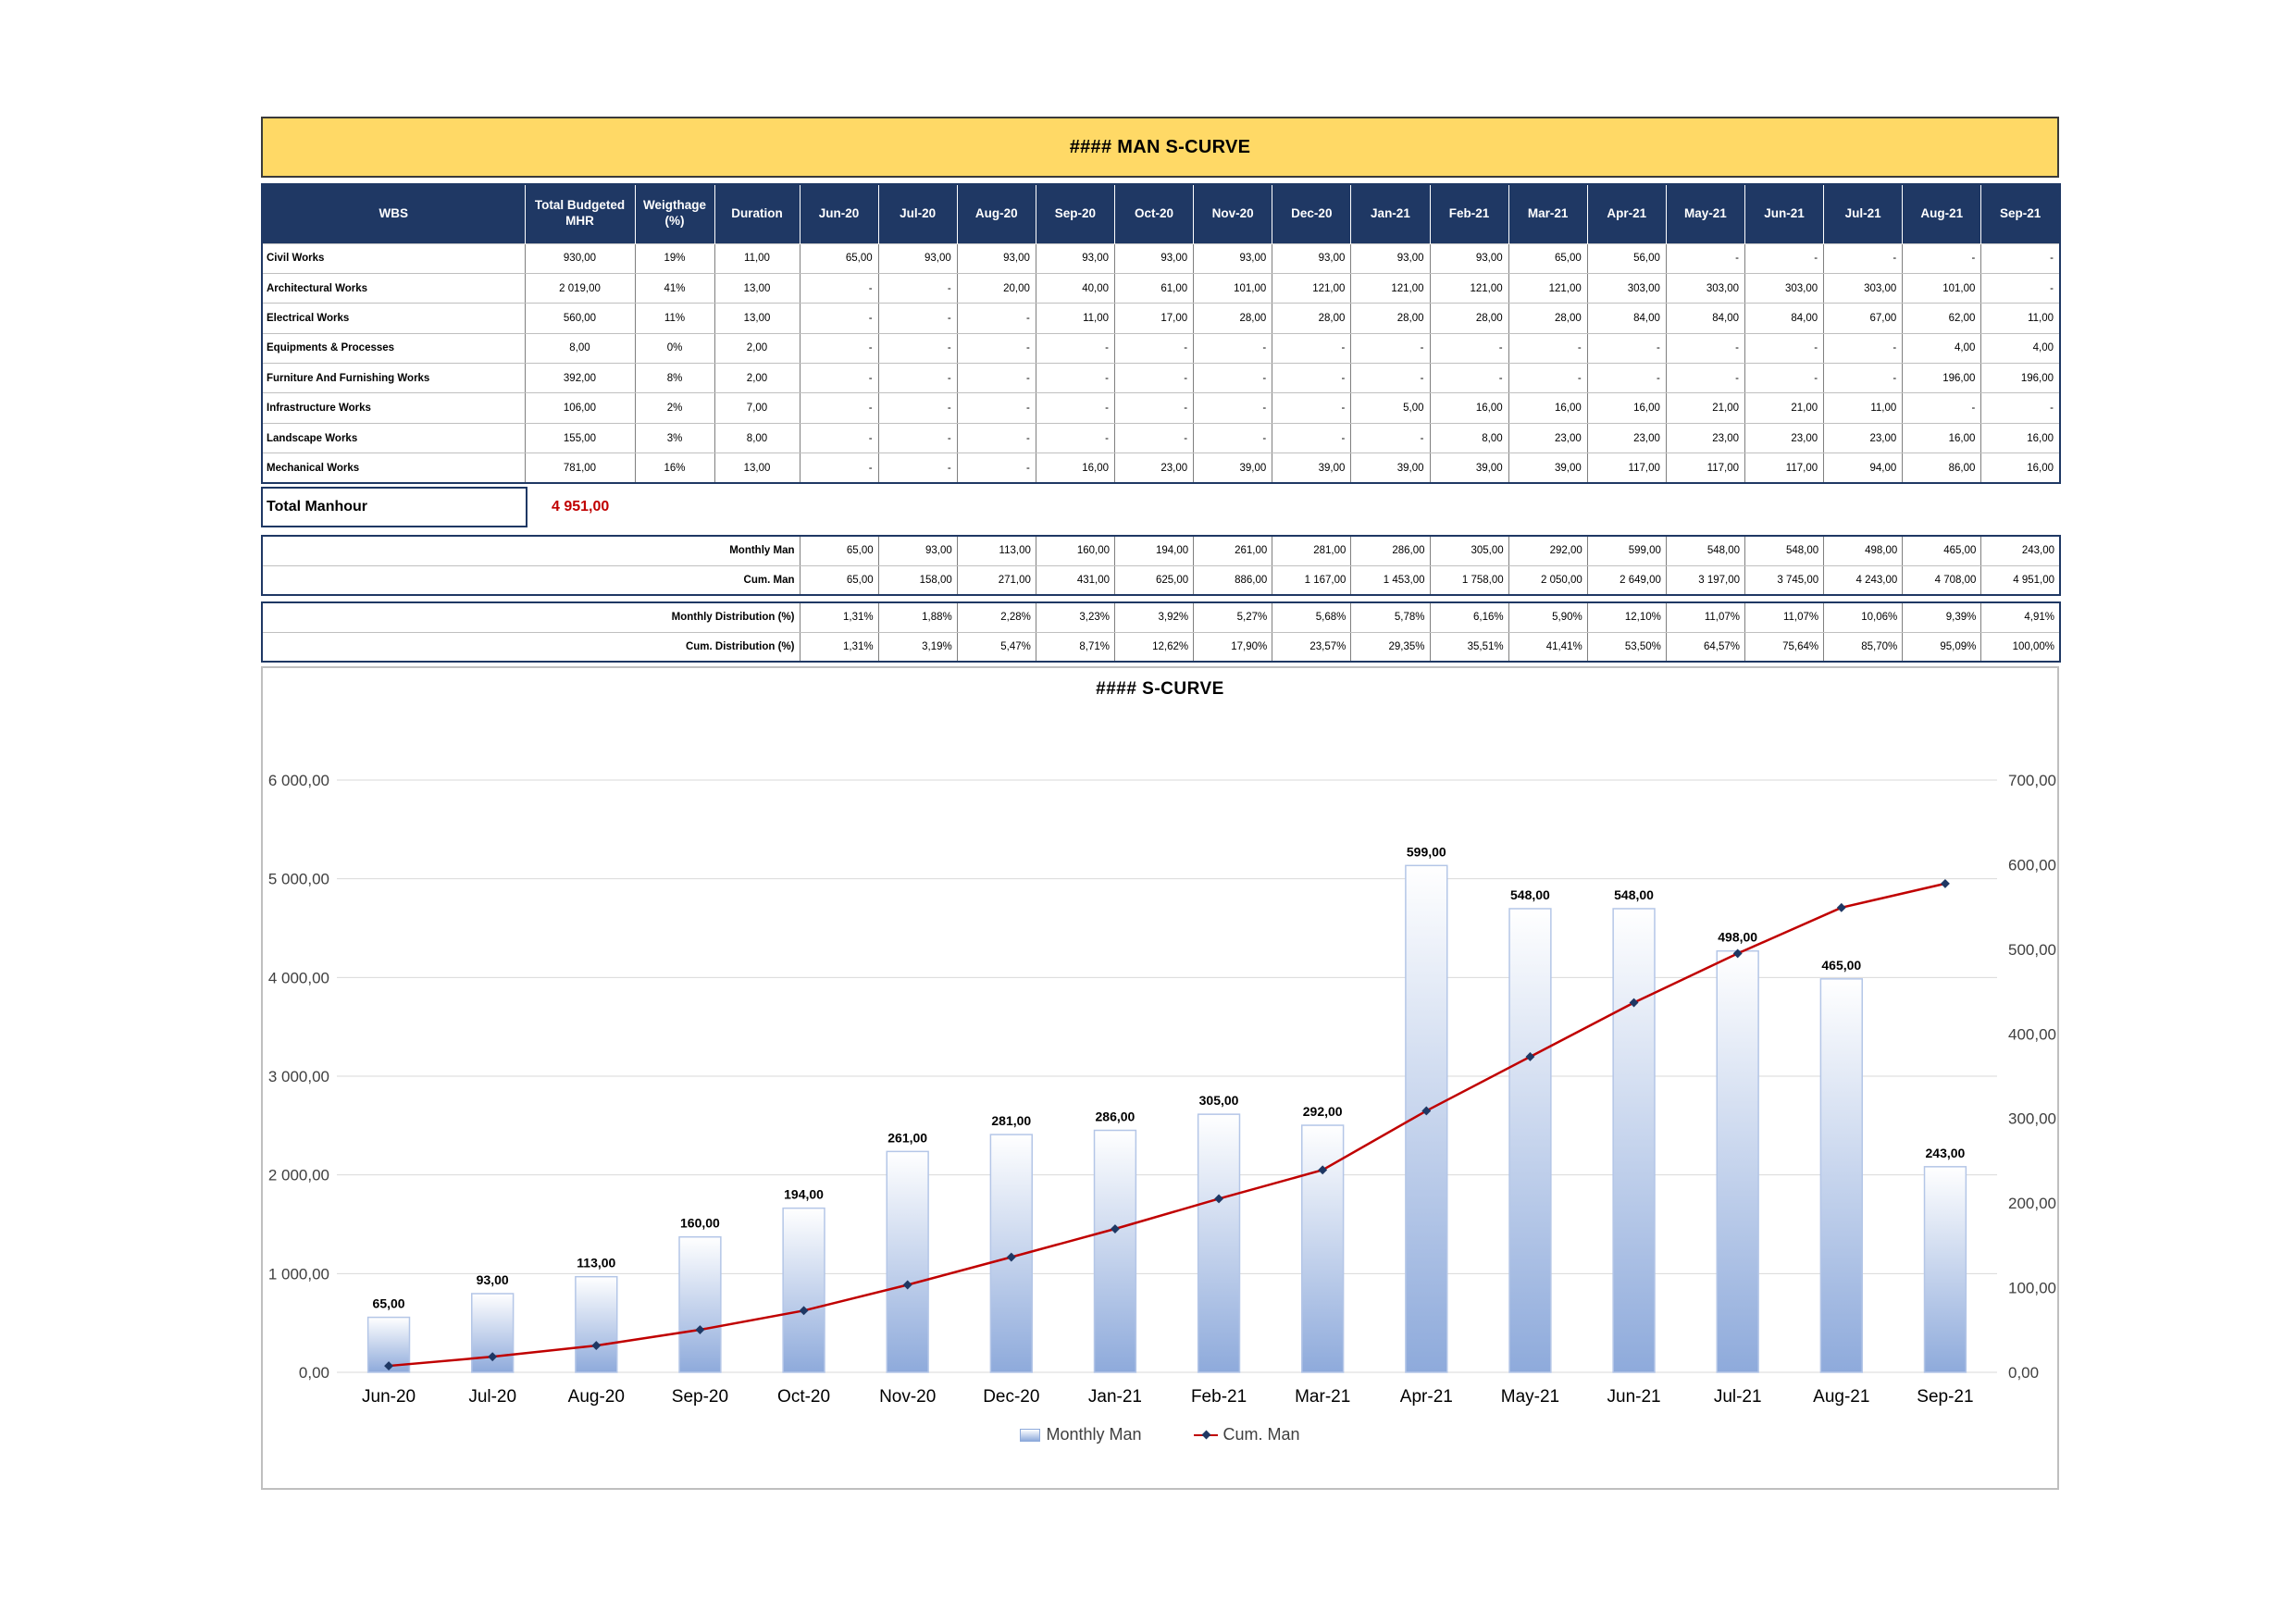 This screenshot has height=1624, width=2296. I want to click on month-value-cell: 5,00, so click(1391, 408).